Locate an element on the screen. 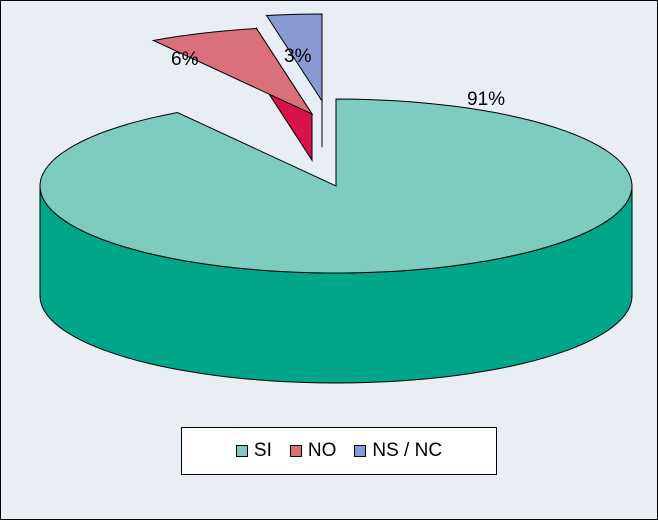 The image size is (658, 520). legend-item-si: SI is located at coordinates (253, 451).